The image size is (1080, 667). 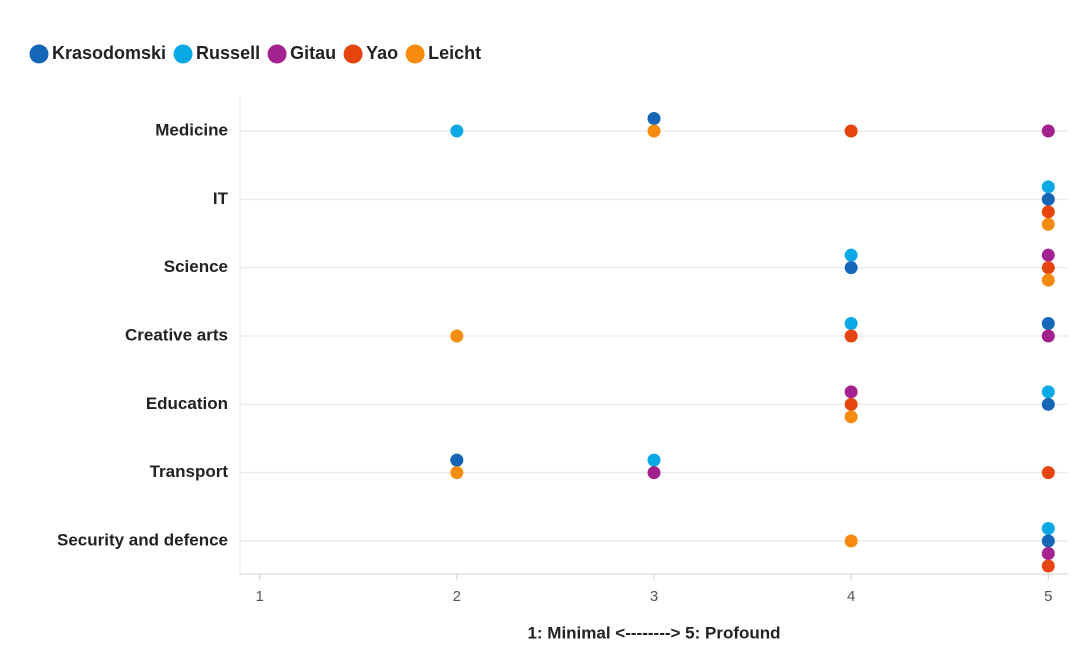 I want to click on legend-label: Yao, so click(x=382, y=53).